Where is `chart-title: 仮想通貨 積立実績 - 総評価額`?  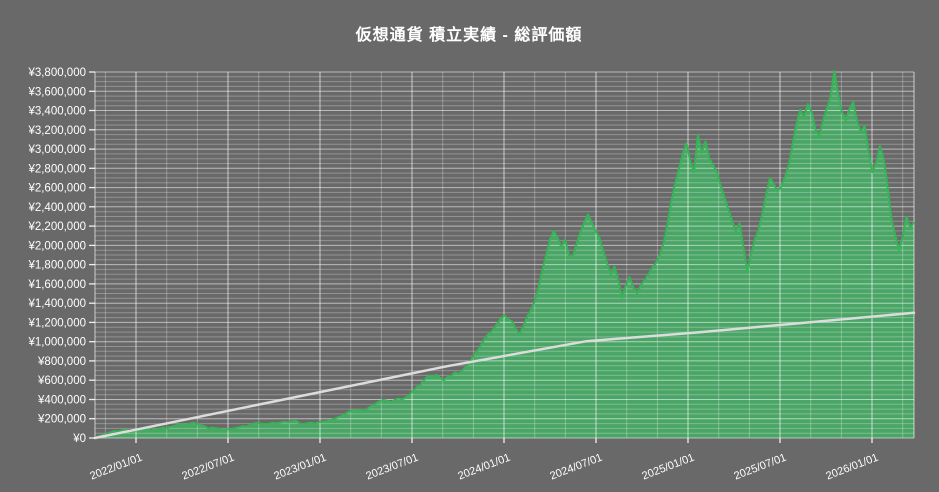
chart-title: 仮想通貨 積立実績 - 総評価額 is located at coordinates (469, 34).